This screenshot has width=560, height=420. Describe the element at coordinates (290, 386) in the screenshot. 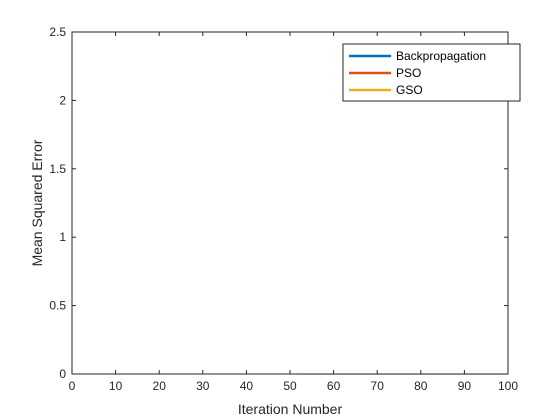

I see `x-tick-label: 50` at that location.